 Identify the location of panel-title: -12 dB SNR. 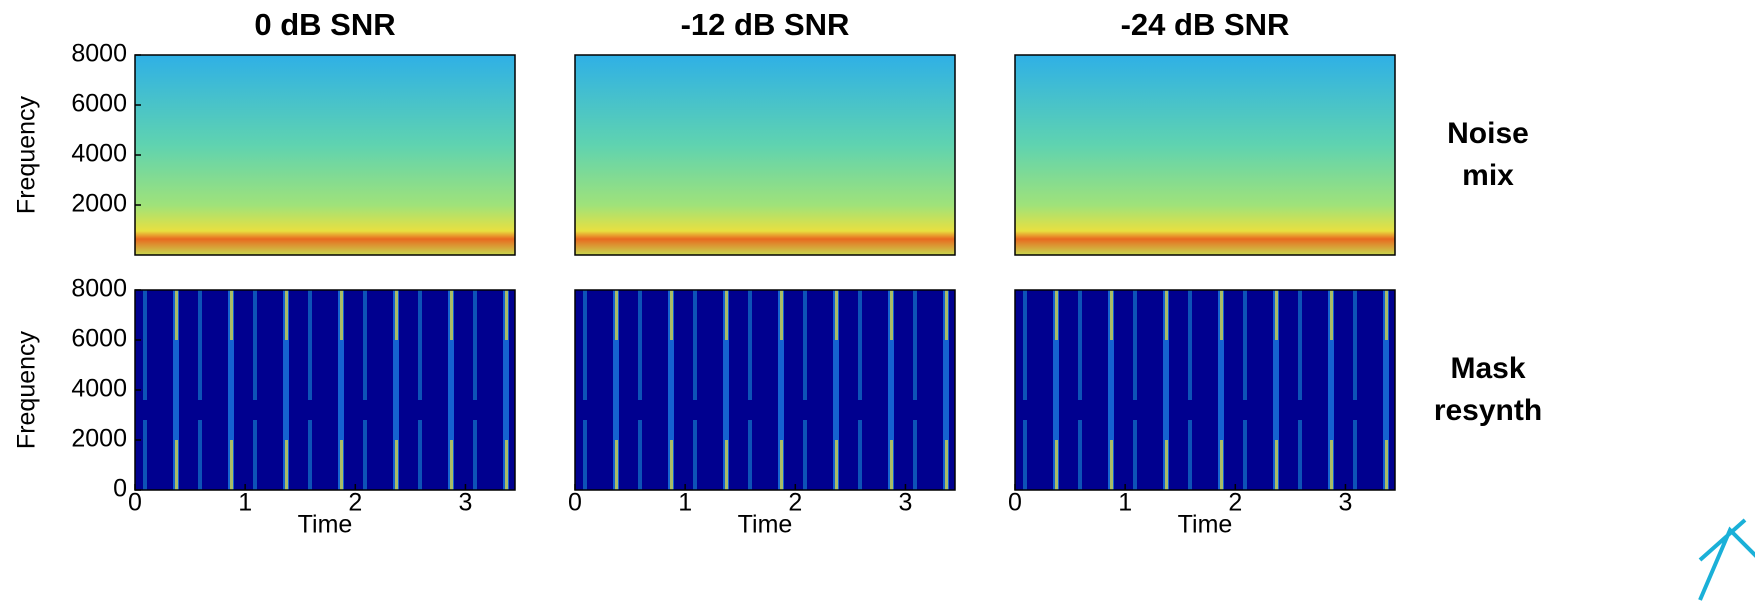
(765, 24).